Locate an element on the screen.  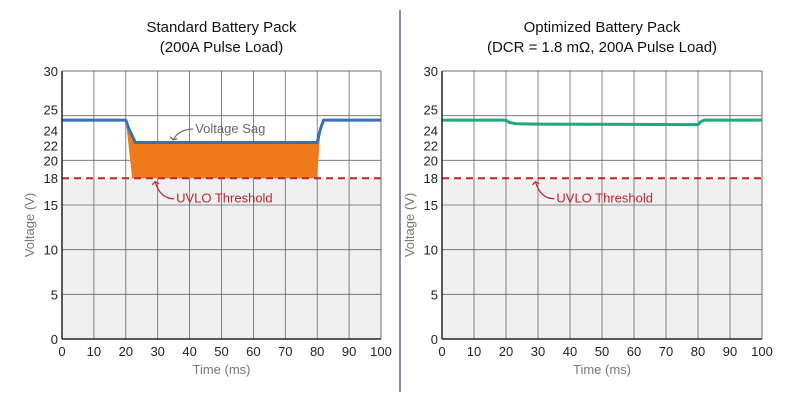
chart-subtitle: (DCR = 1.8 mΩ, 200A Pulse Load) is located at coordinates (602, 47).